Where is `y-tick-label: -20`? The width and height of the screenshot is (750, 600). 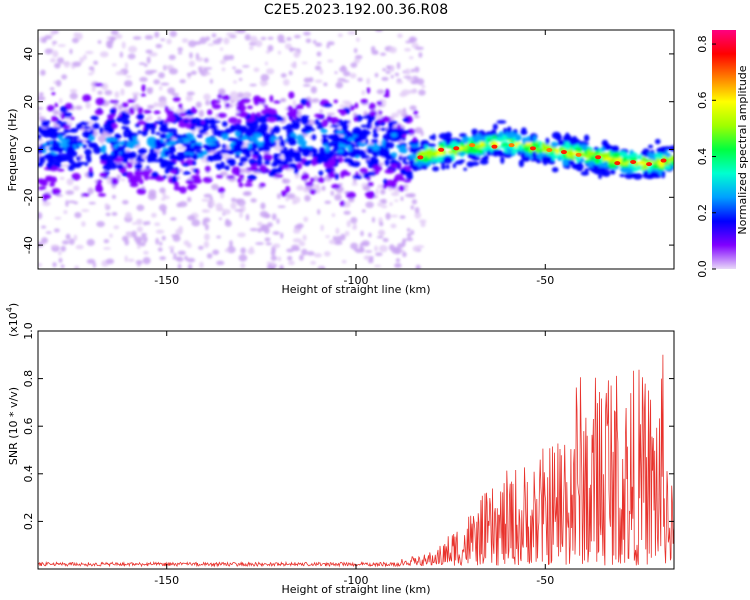 y-tick-label: -20 is located at coordinates (28, 197).